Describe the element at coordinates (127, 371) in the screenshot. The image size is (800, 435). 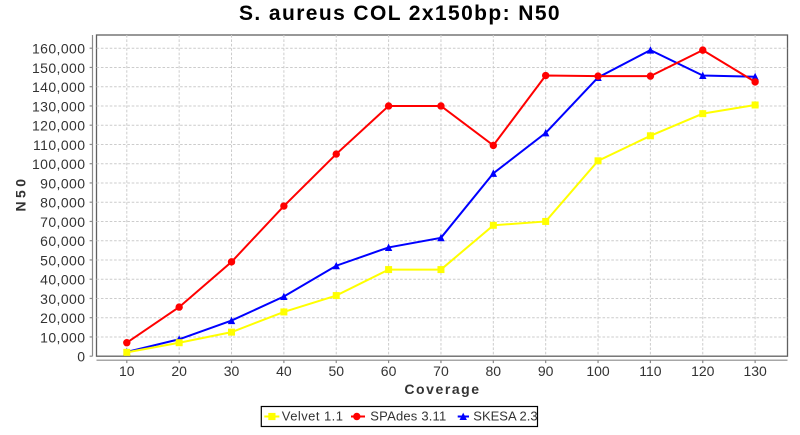
I see `svg-text: 10` at that location.